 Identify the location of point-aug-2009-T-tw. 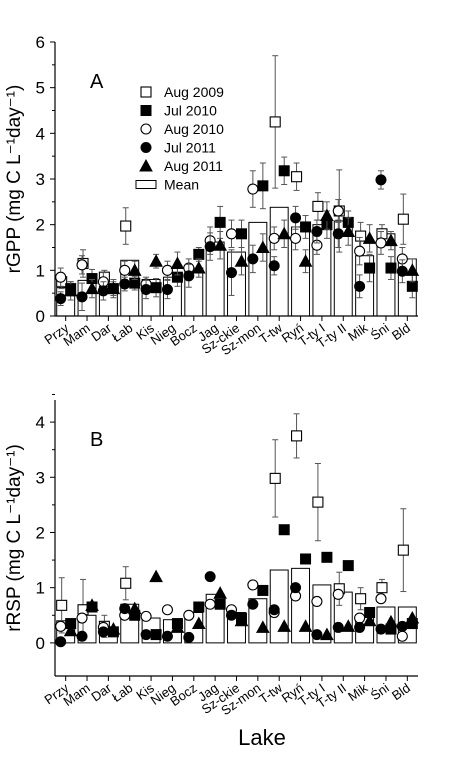
(275, 122).